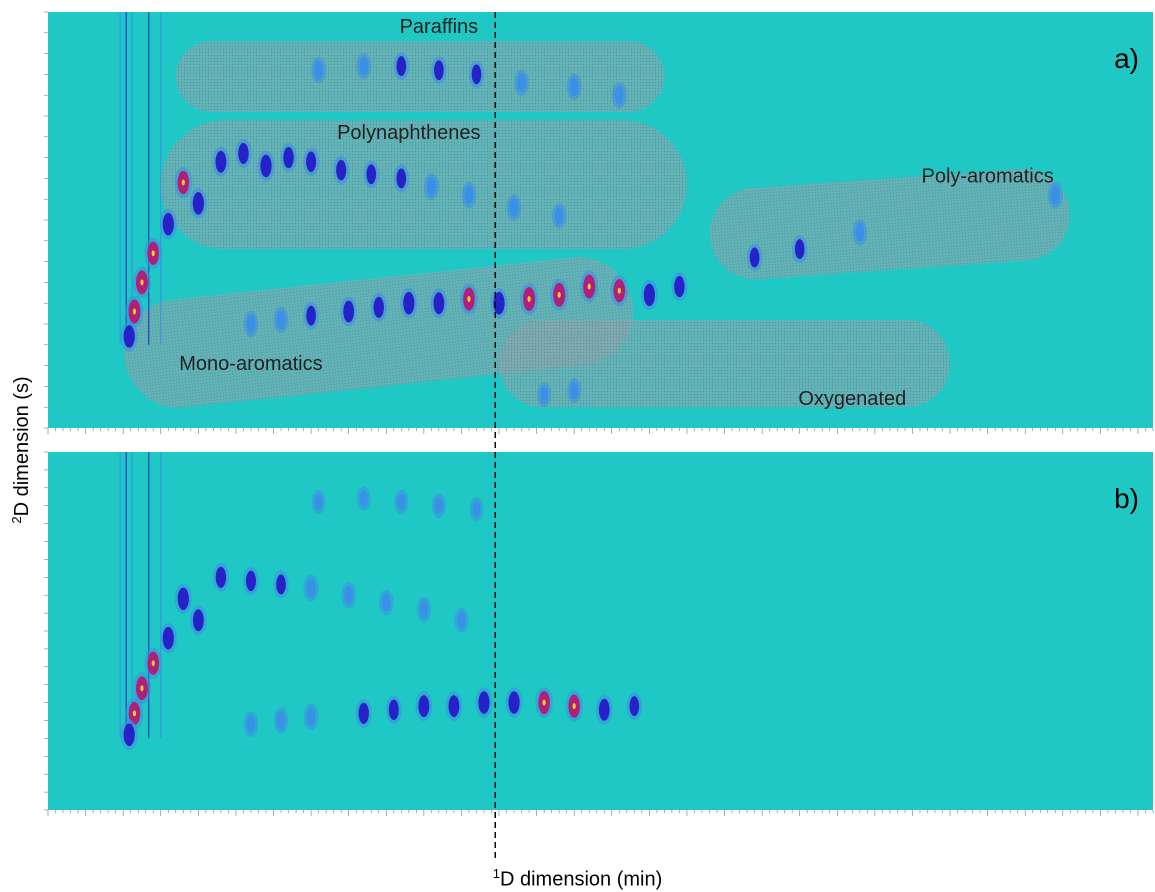 Image resolution: width=1155 pixels, height=892 pixels. What do you see at coordinates (852, 399) in the screenshot?
I see `region-label: Oxygenated` at bounding box center [852, 399].